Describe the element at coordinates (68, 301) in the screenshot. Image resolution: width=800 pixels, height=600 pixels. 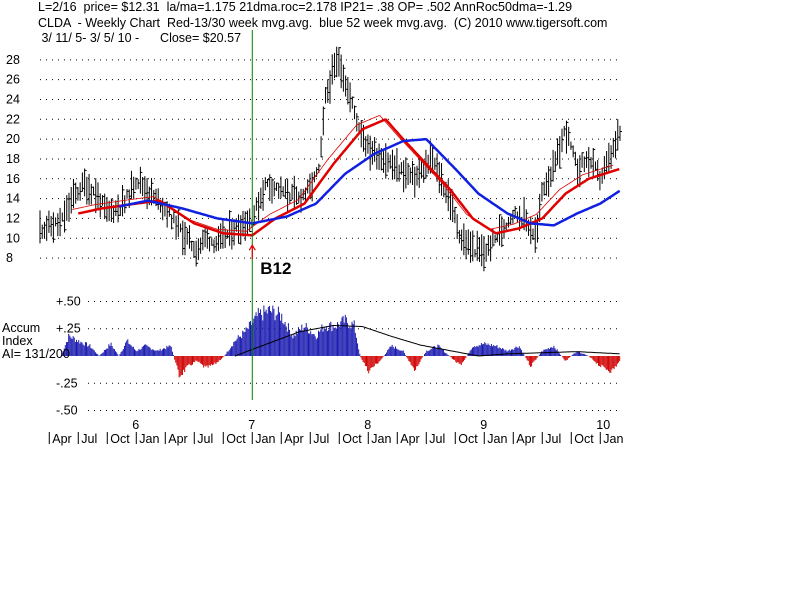
I see `ai-tick-label: +.50` at that location.